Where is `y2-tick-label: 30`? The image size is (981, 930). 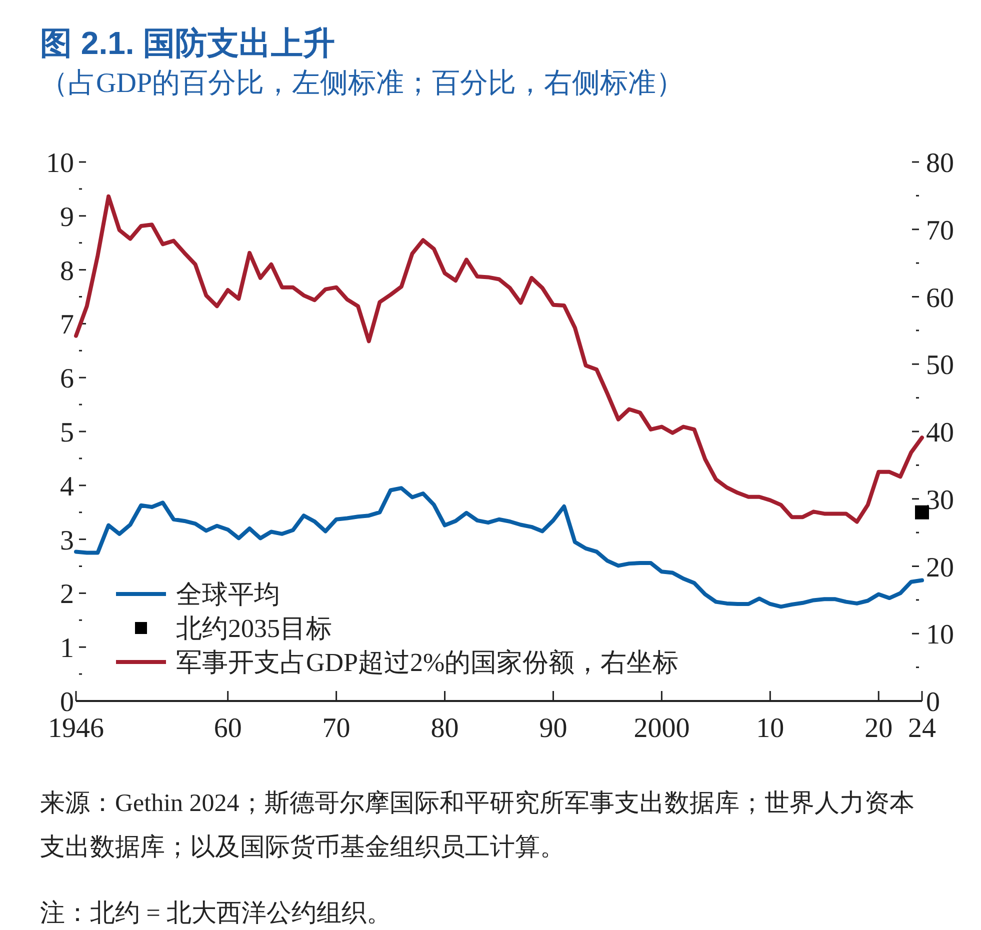
y2-tick-label: 30 is located at coordinates (940, 500).